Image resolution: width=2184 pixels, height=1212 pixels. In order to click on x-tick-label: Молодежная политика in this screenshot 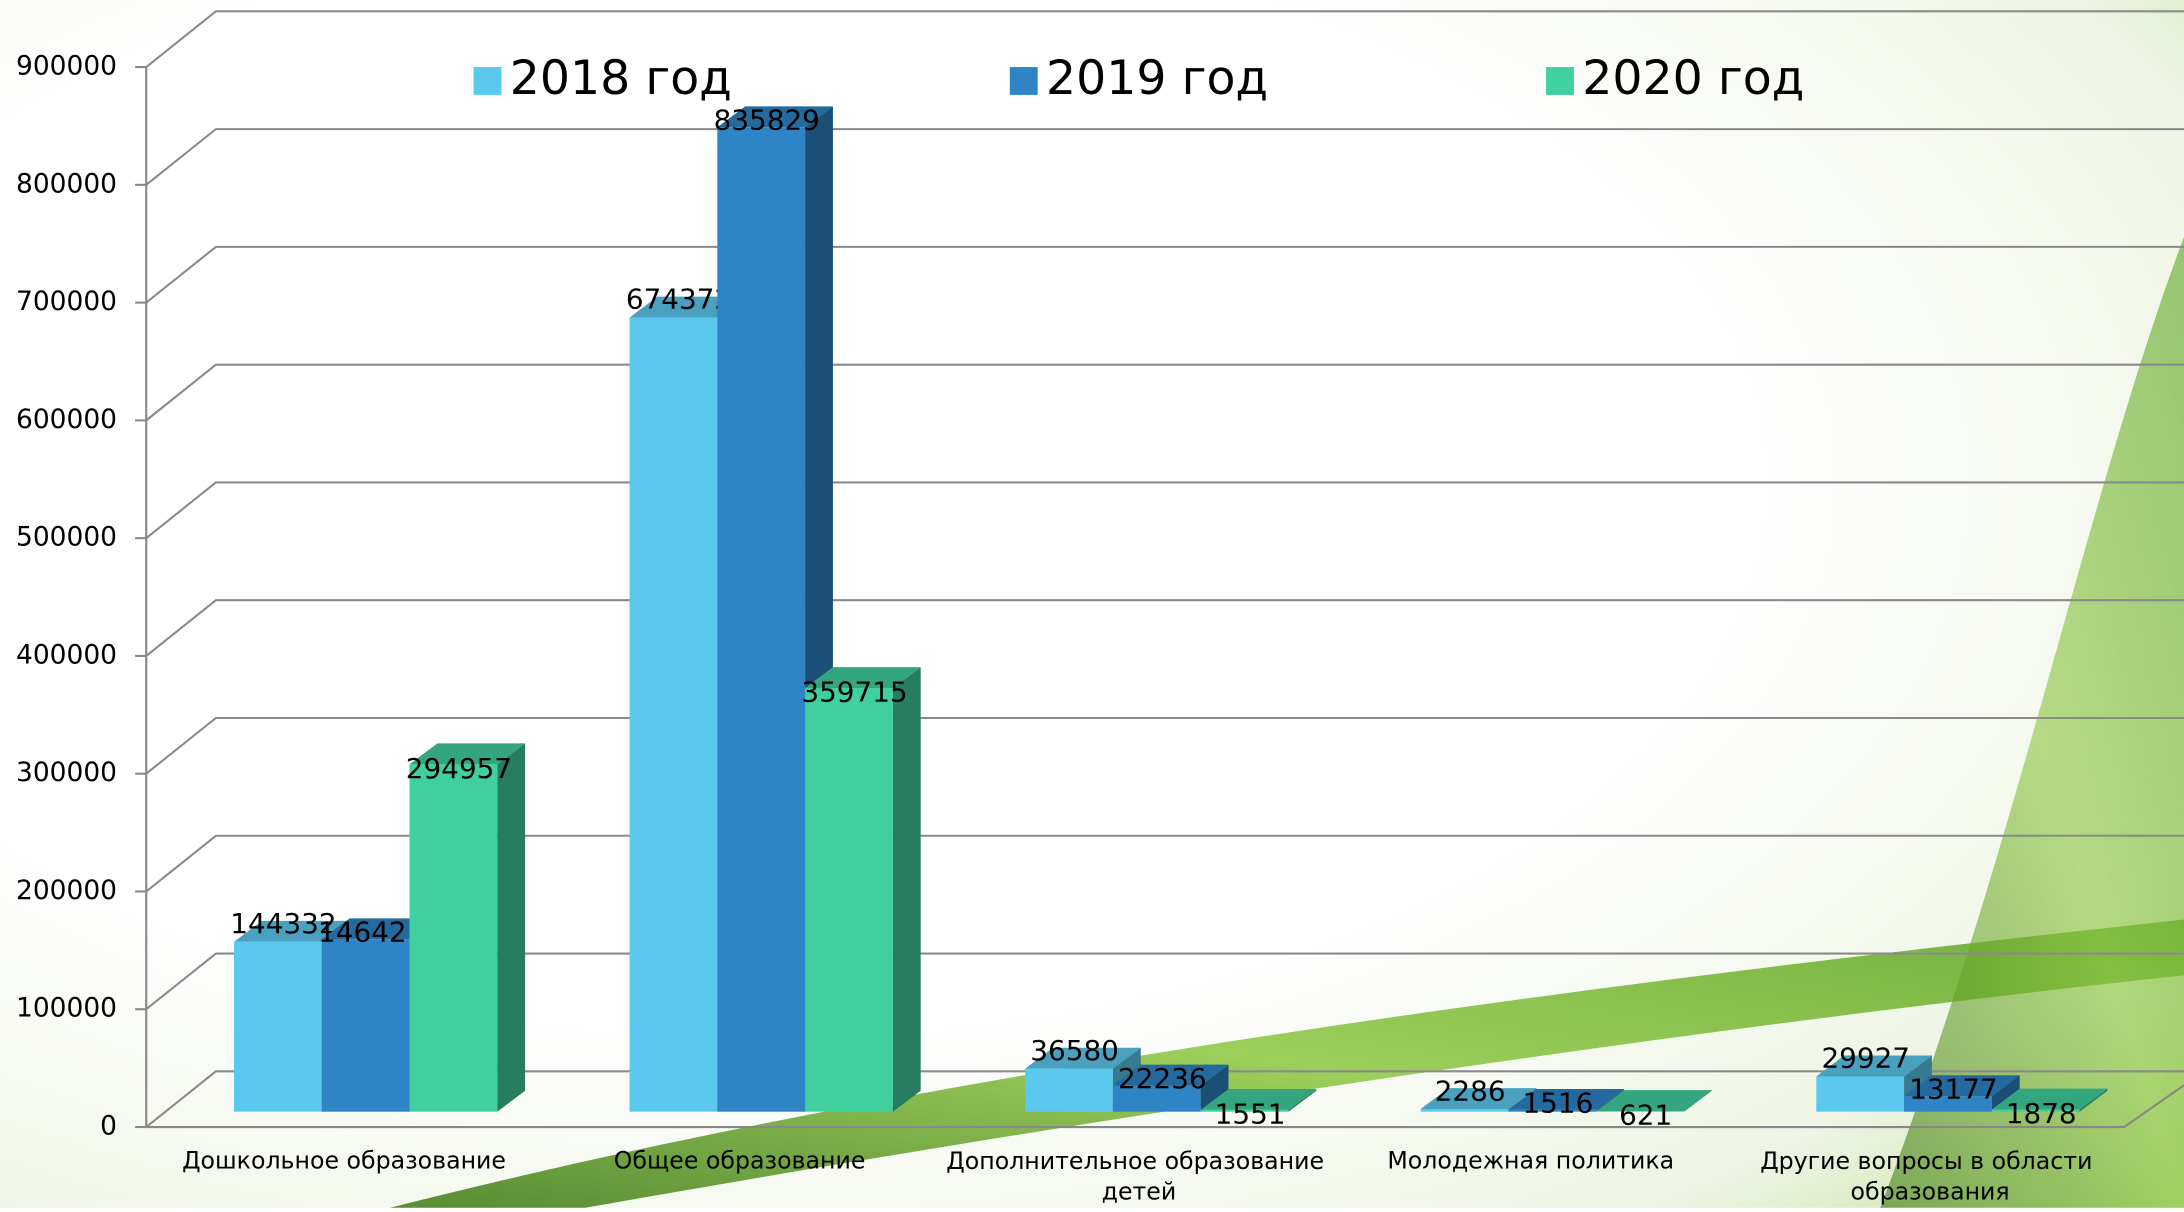, I will do `click(1530, 1160)`.